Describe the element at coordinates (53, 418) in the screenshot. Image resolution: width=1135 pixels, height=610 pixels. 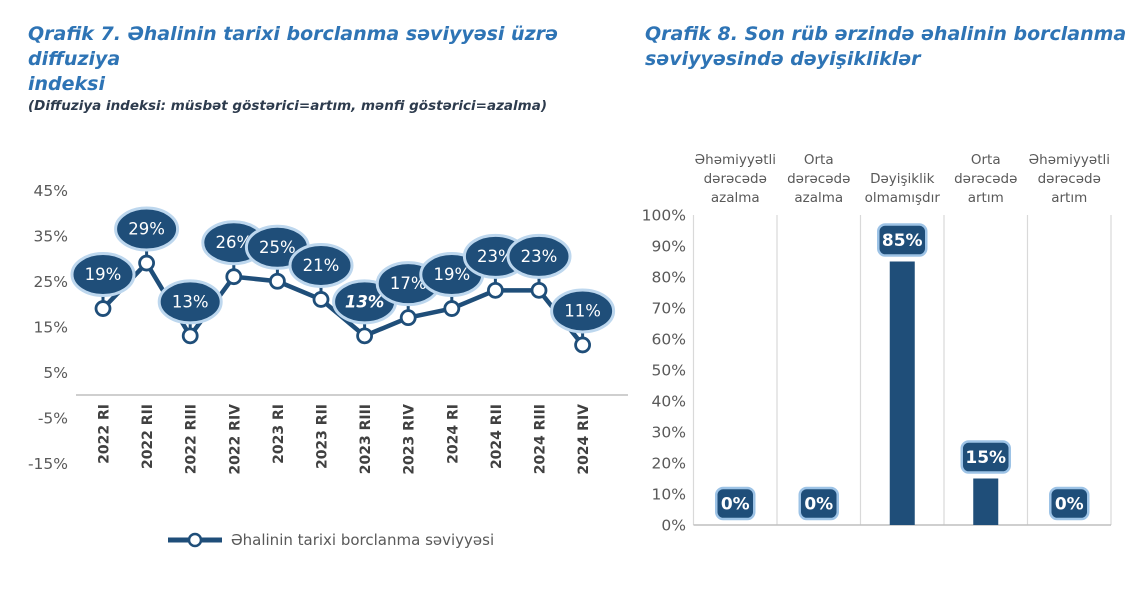
I see `y-tick-label: -5%` at that location.